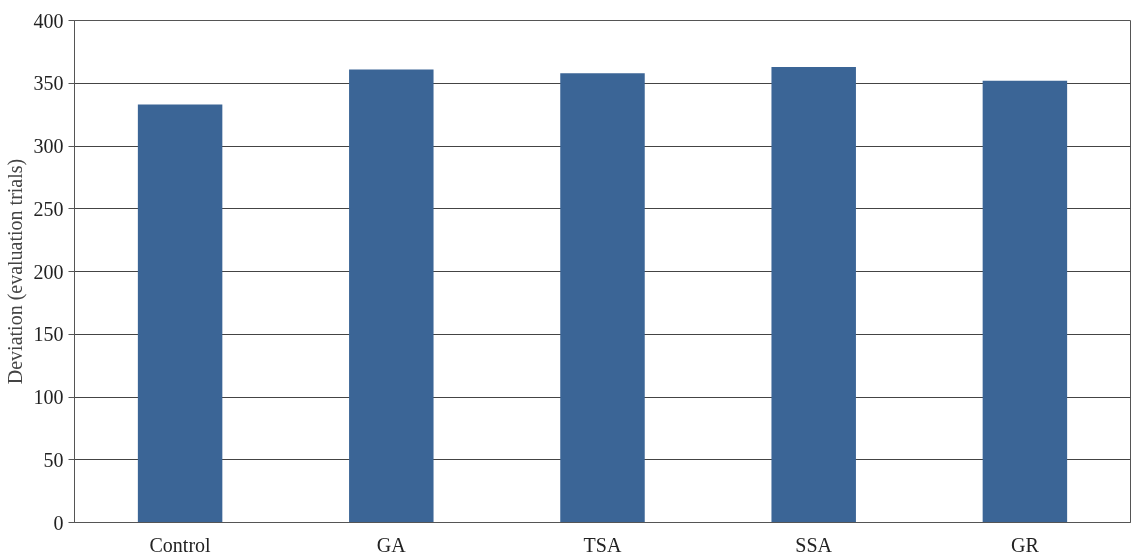 This screenshot has width=1134, height=558. Describe the element at coordinates (15, 271) in the screenshot. I see `y-axis-title: Deviation (evaluation trials)` at that location.